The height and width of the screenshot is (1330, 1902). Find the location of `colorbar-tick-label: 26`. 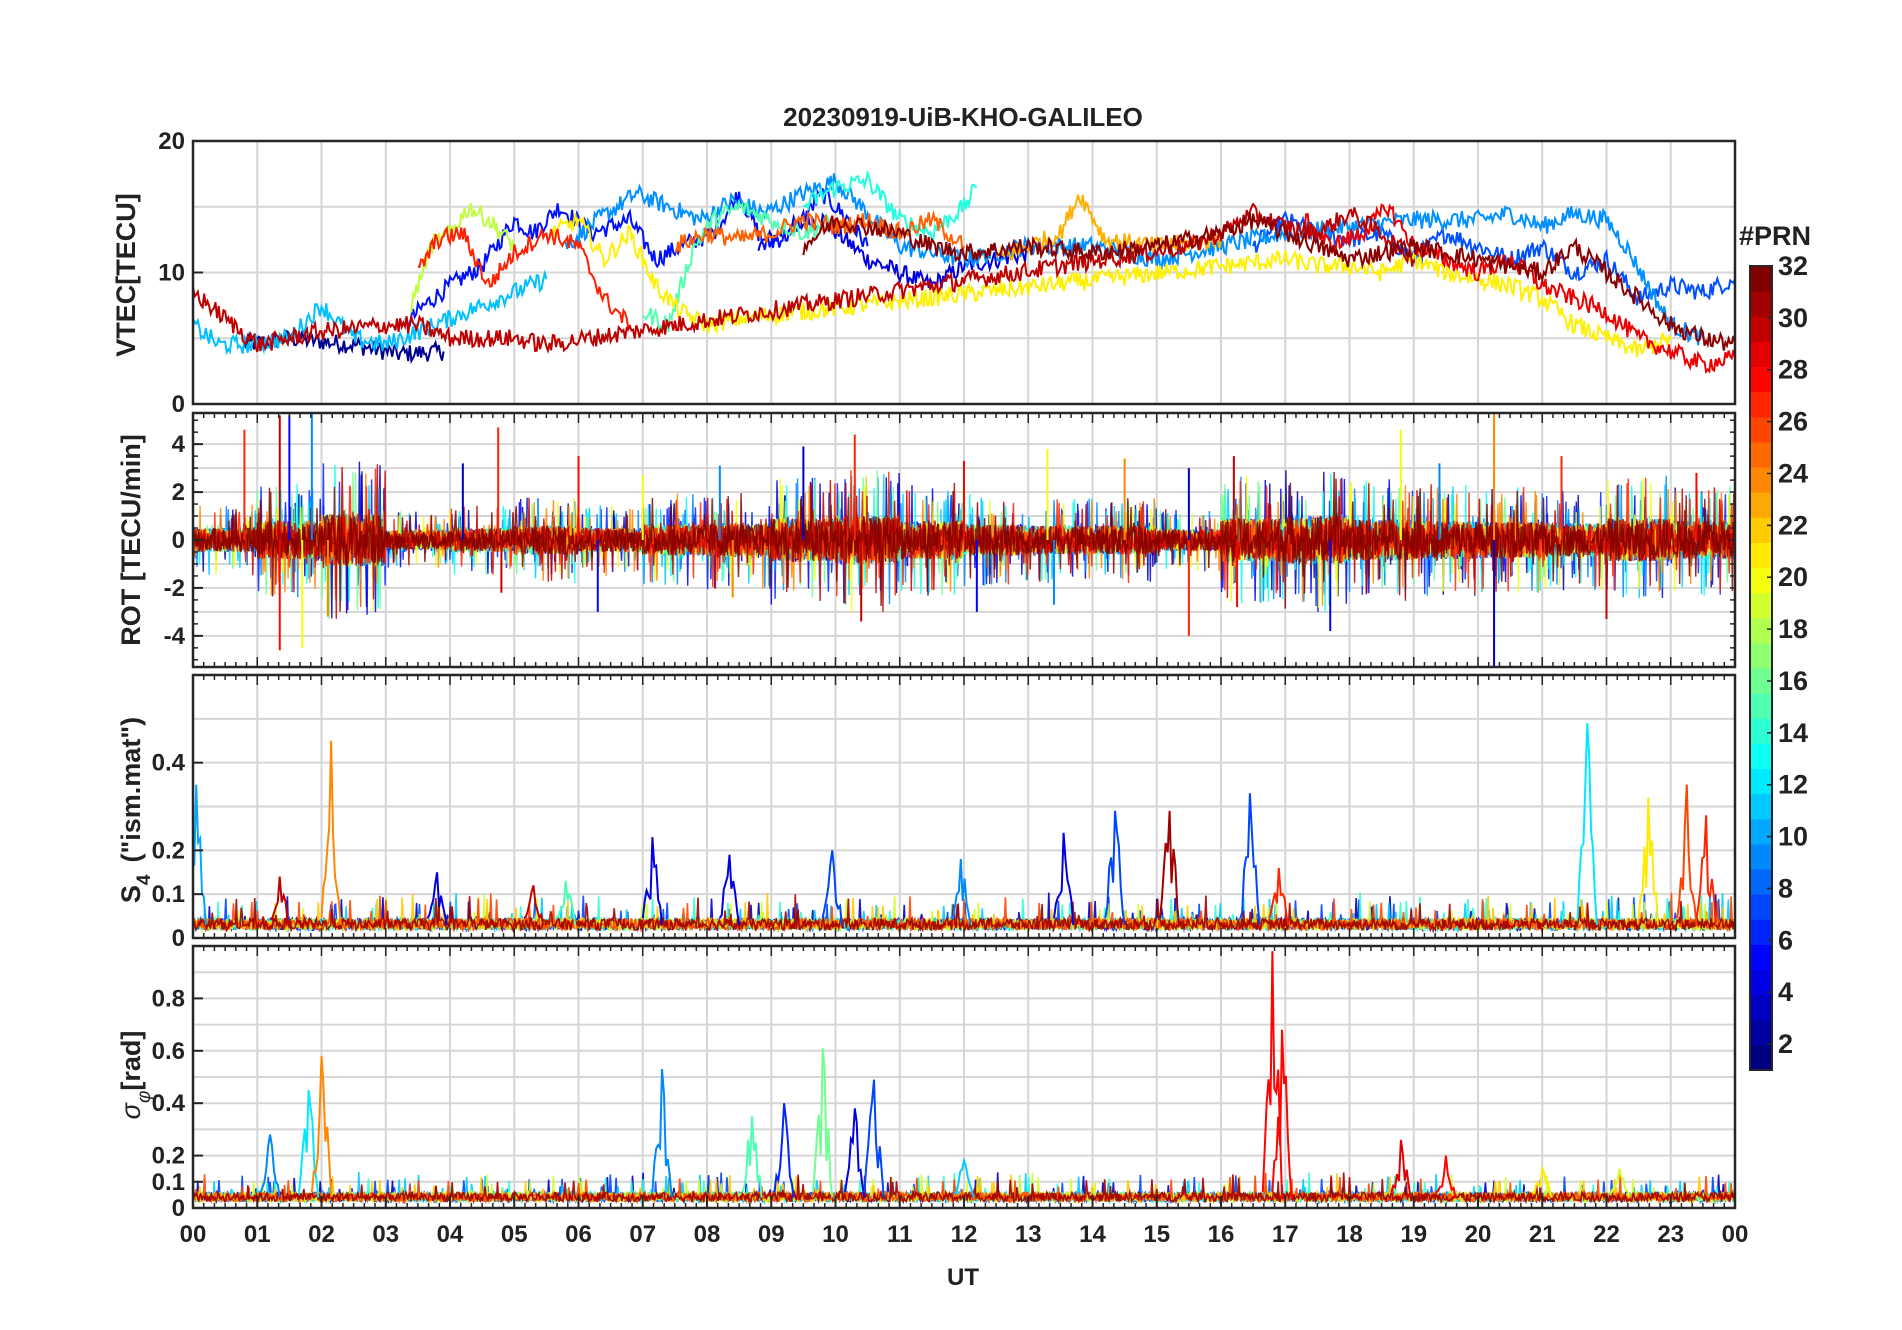

colorbar-tick-label: 26 is located at coordinates (1793, 422).